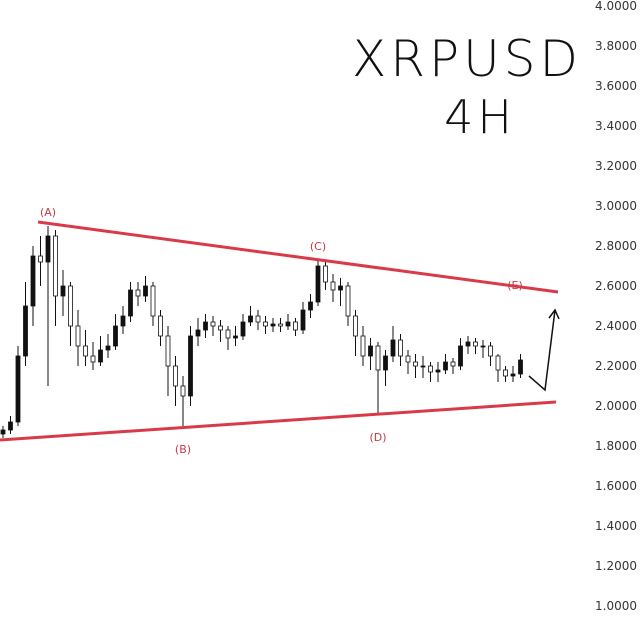  What do you see at coordinates (616, 86) in the screenshot?
I see `y-tick-label: 3.6000` at bounding box center [616, 86].